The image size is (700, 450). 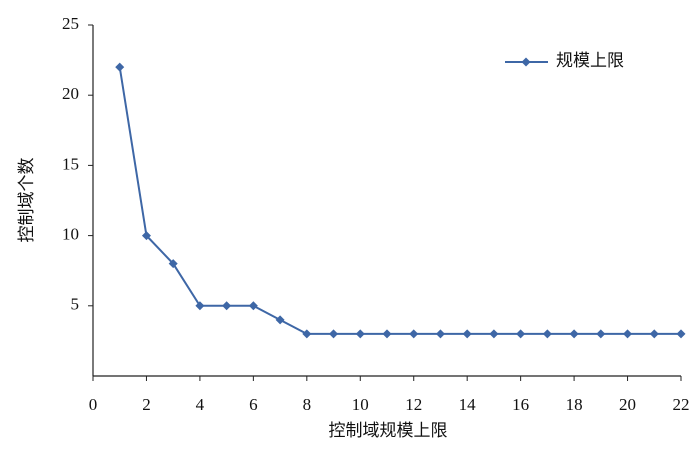 I want to click on x-tick-label: 16, so click(x=520, y=404).